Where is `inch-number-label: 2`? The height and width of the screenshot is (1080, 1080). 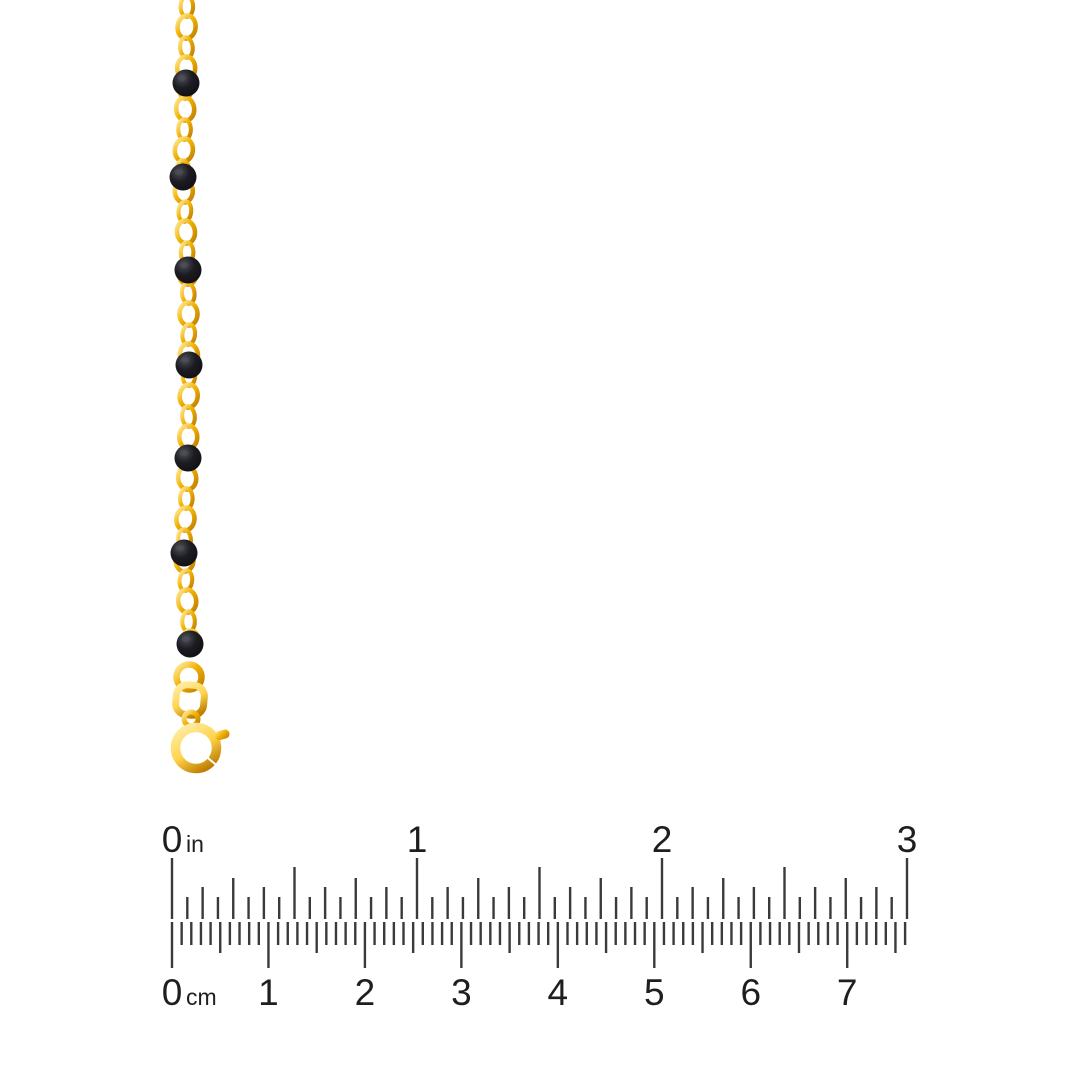 inch-number-label: 2 is located at coordinates (662, 839).